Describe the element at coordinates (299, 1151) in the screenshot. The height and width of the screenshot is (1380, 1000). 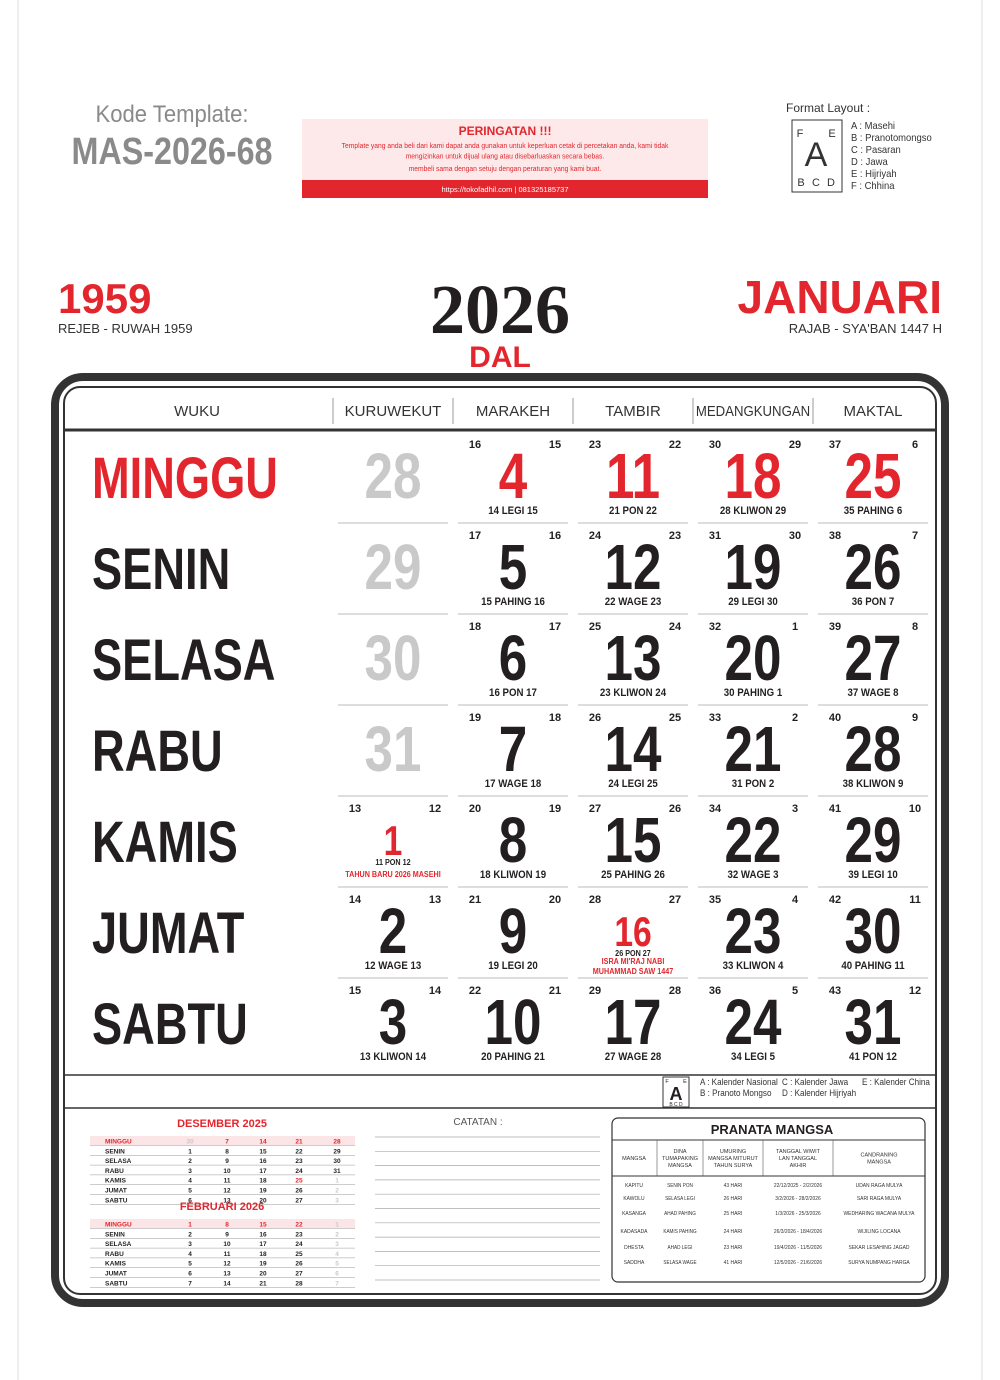
I see `mini-date: 22` at that location.